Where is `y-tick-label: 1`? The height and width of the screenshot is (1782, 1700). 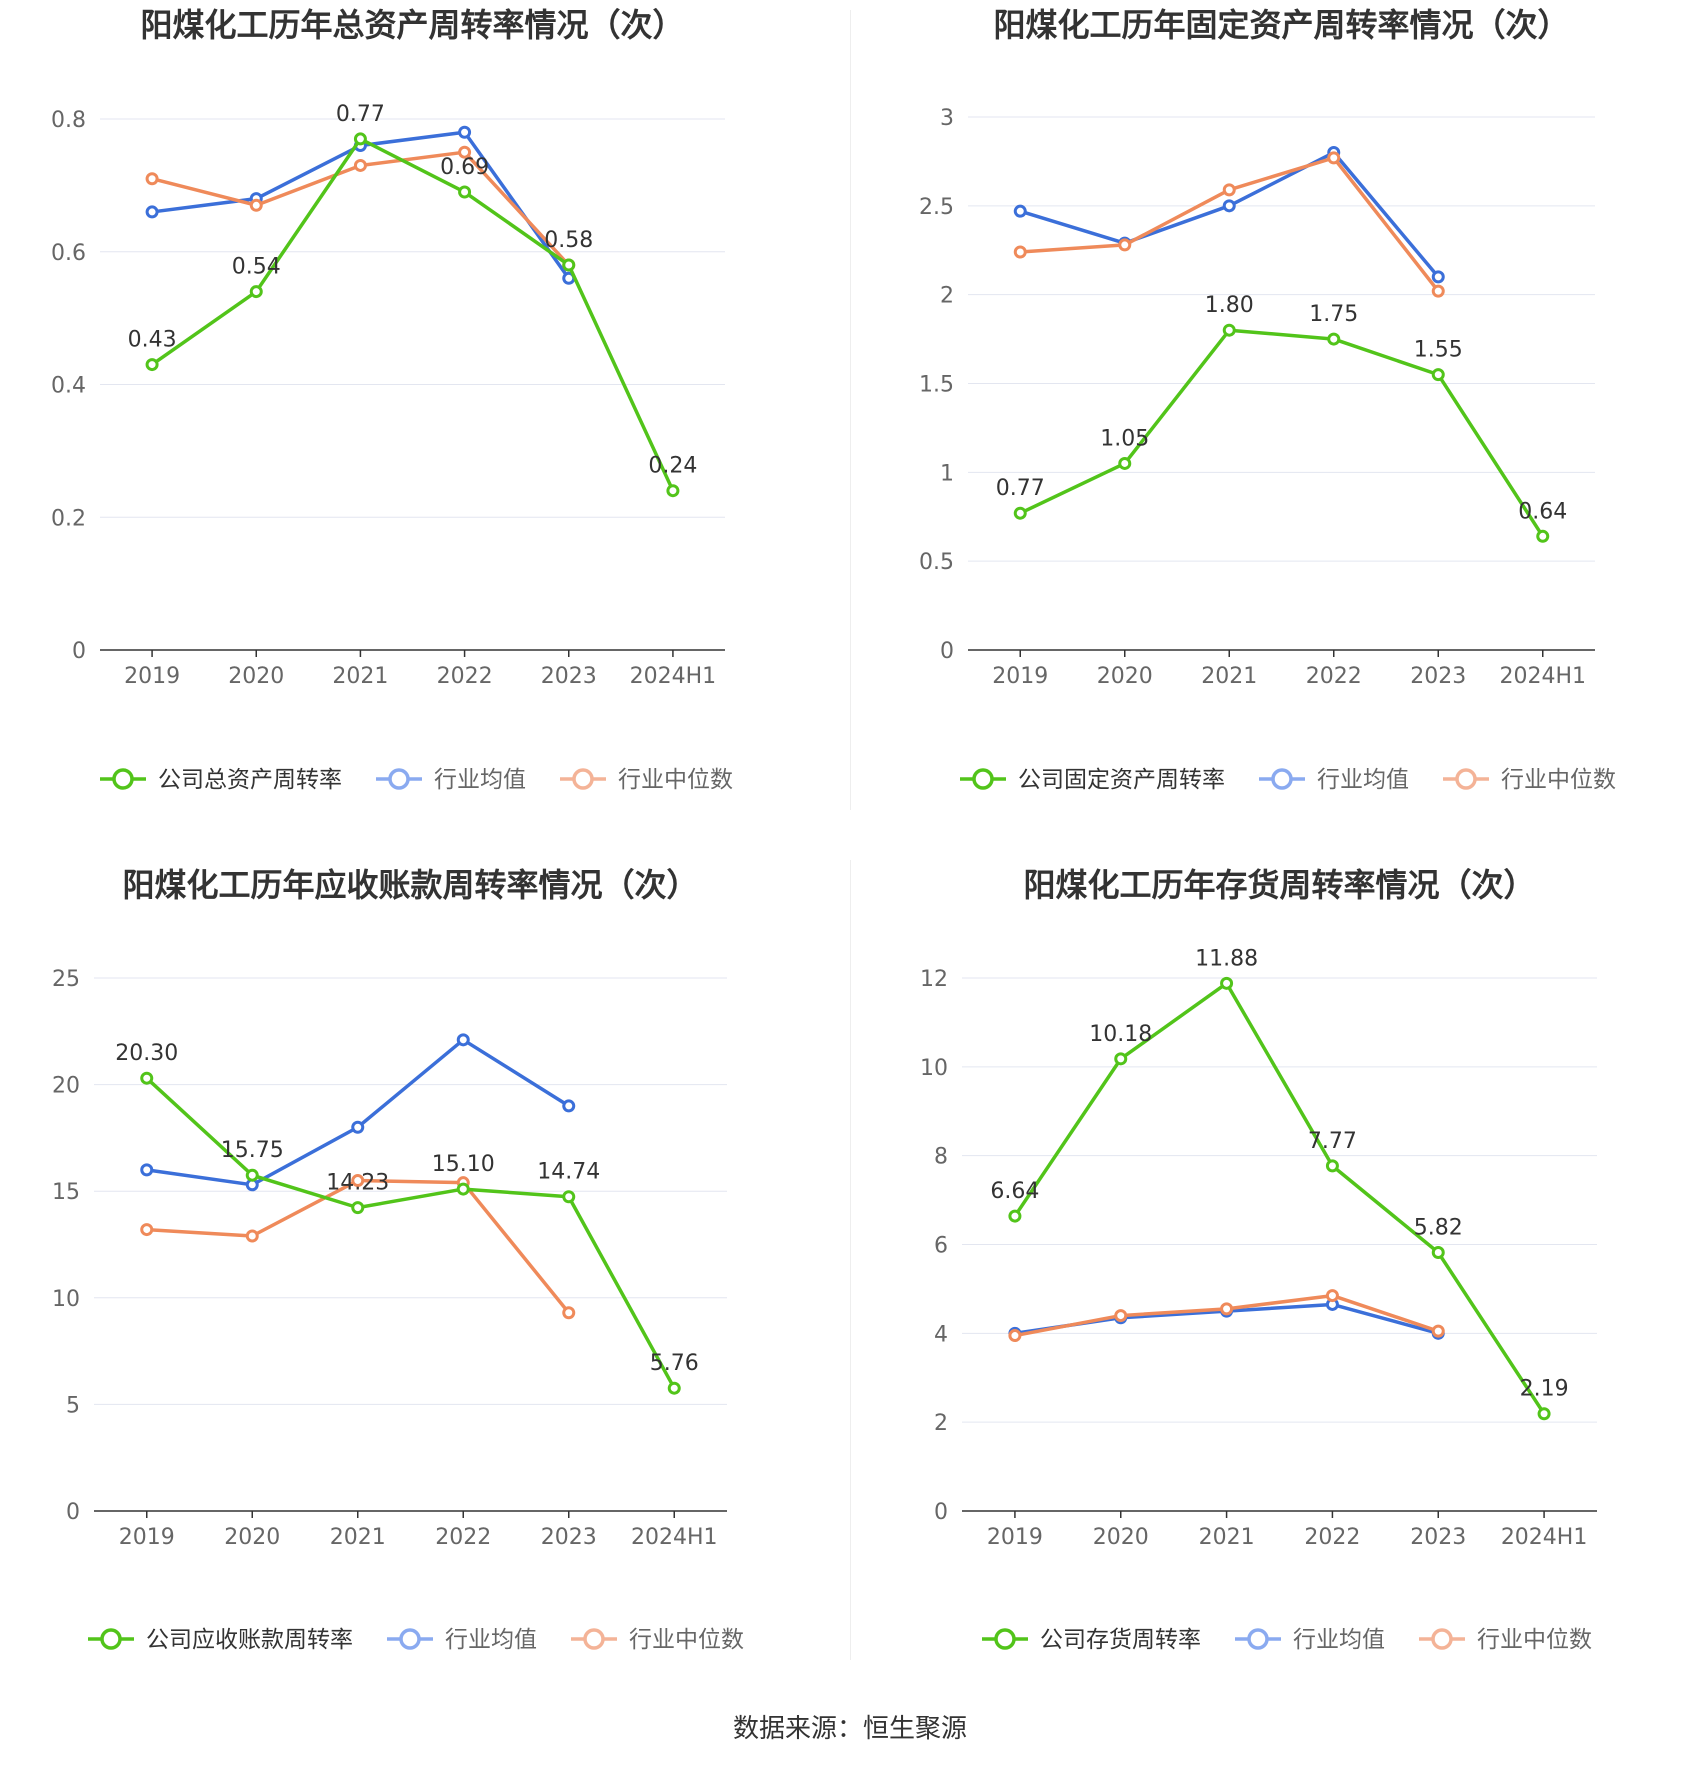
y-tick-label: 1 is located at coordinates (947, 473).